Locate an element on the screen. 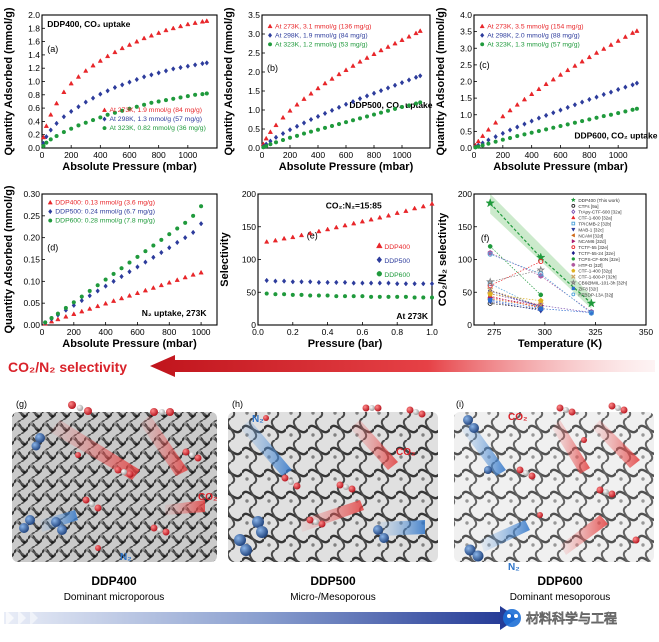 This screenshot has height=642, width=659. molecules-ddp400 is located at coordinates (110, 476).